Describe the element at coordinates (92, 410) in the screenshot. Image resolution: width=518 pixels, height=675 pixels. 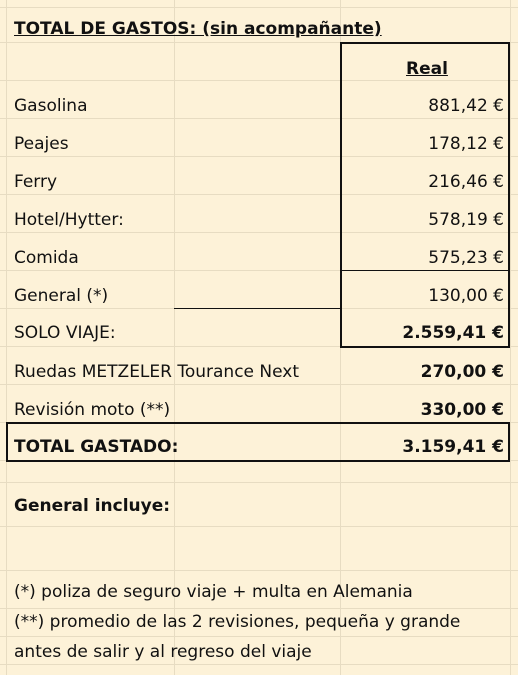
I see `extra-label-revision: Revisión moto (**)` at that location.